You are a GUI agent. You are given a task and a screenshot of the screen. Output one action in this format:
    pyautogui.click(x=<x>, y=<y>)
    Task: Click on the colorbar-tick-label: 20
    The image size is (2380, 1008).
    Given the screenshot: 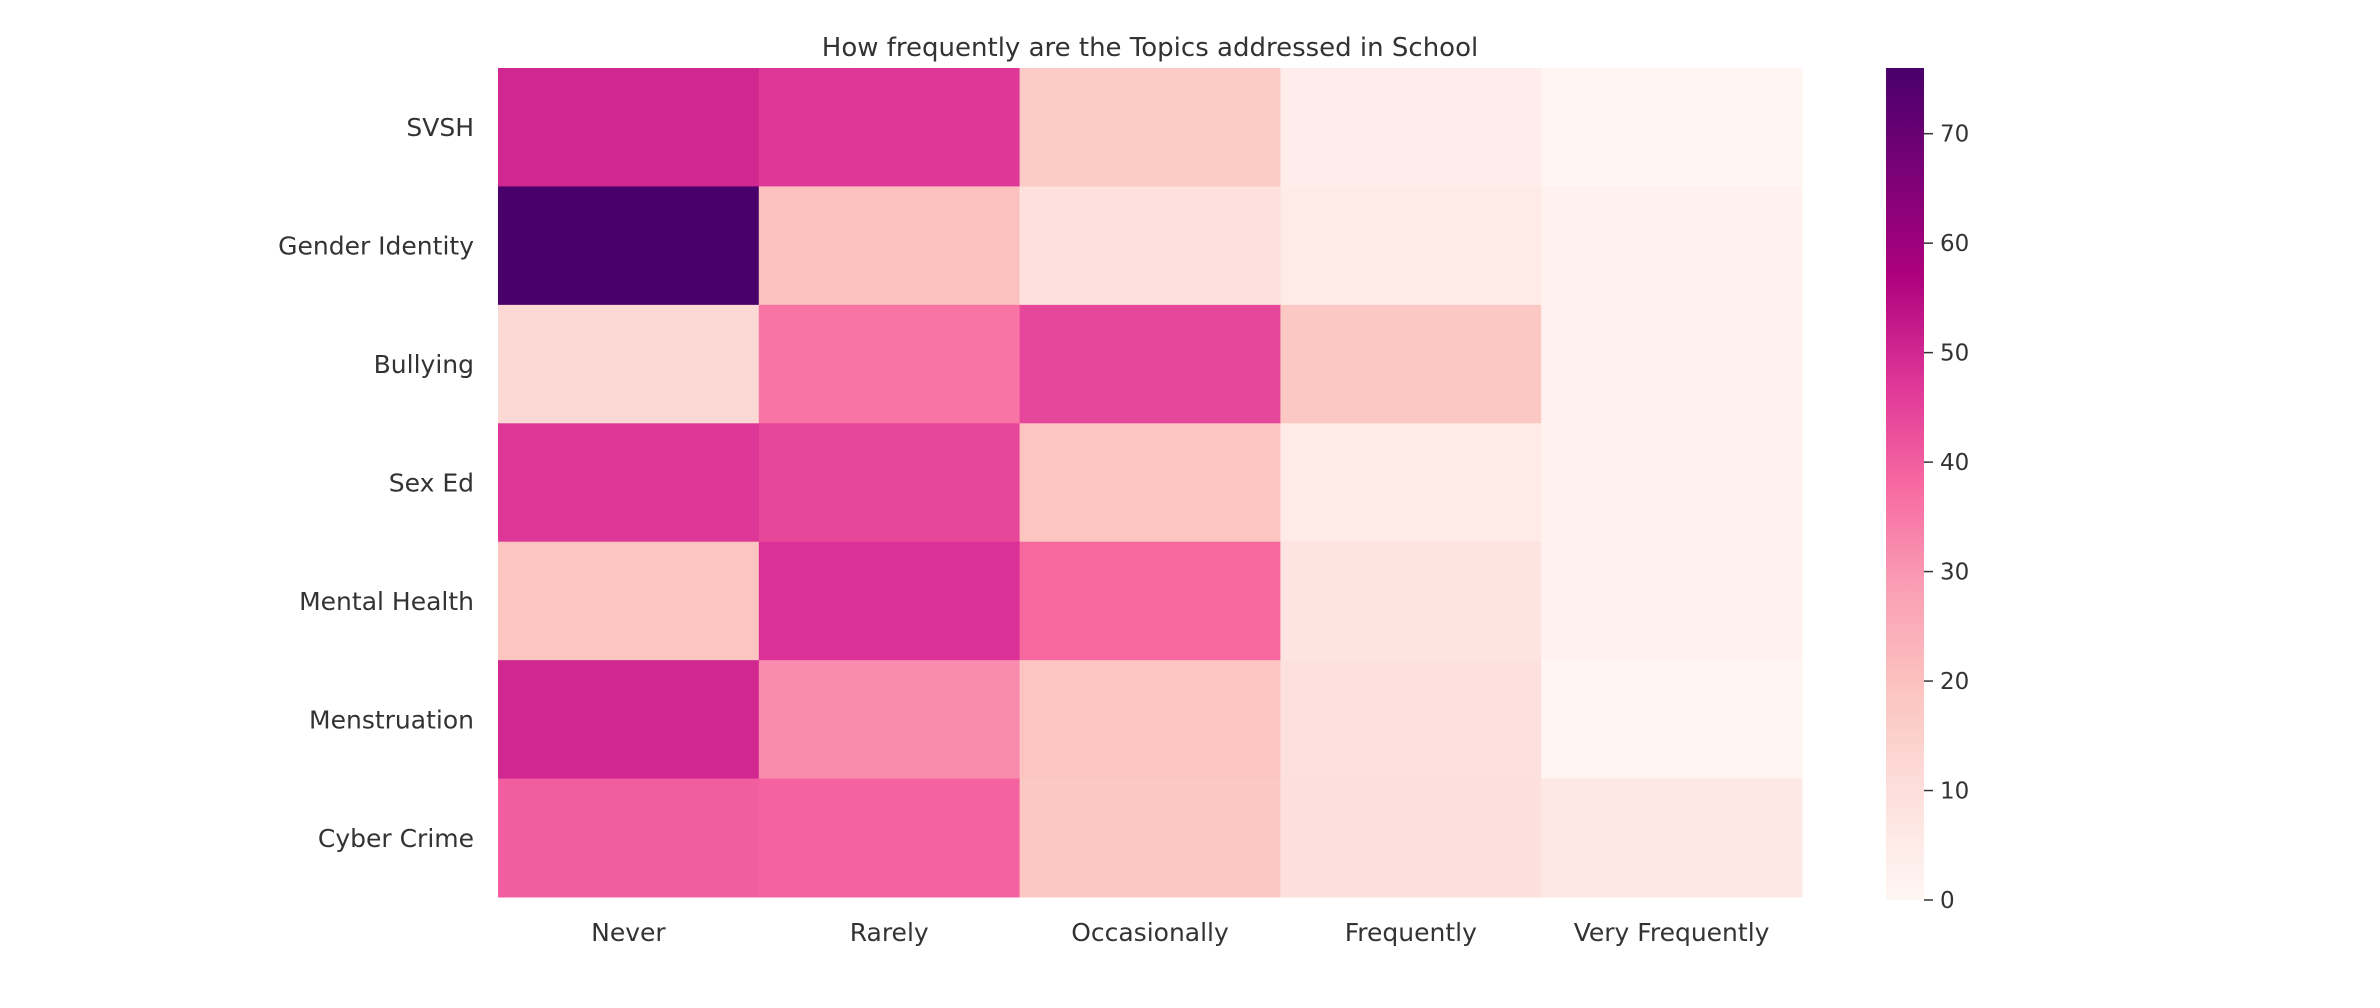 What is the action you would take?
    pyautogui.click(x=1954, y=682)
    